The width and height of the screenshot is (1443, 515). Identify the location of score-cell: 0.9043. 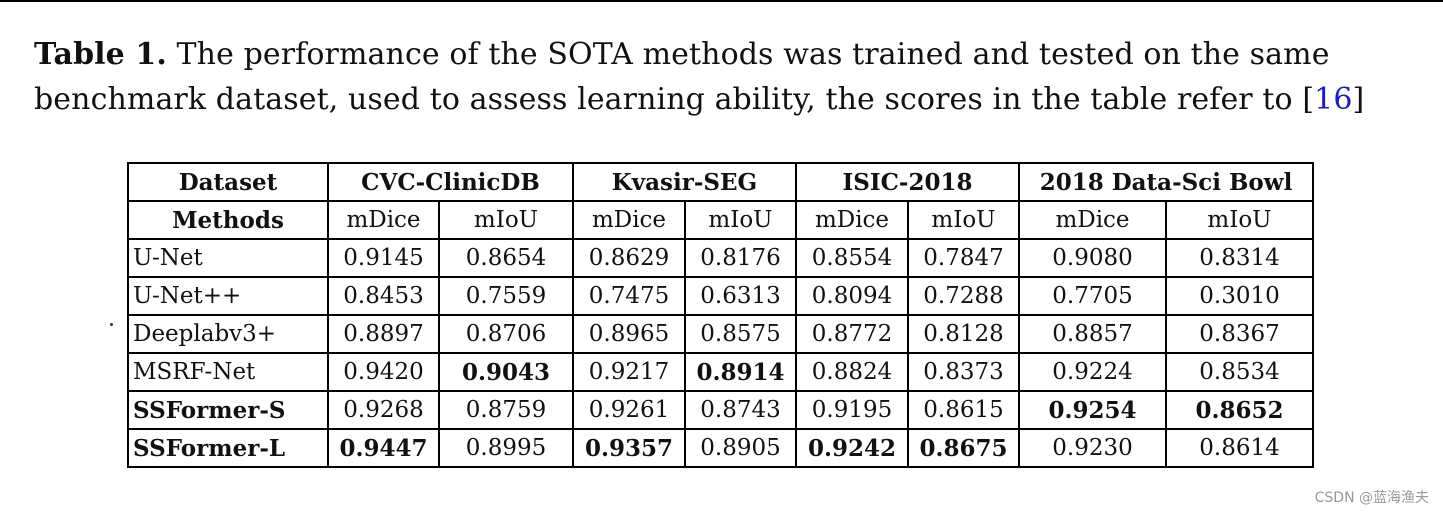
(506, 372).